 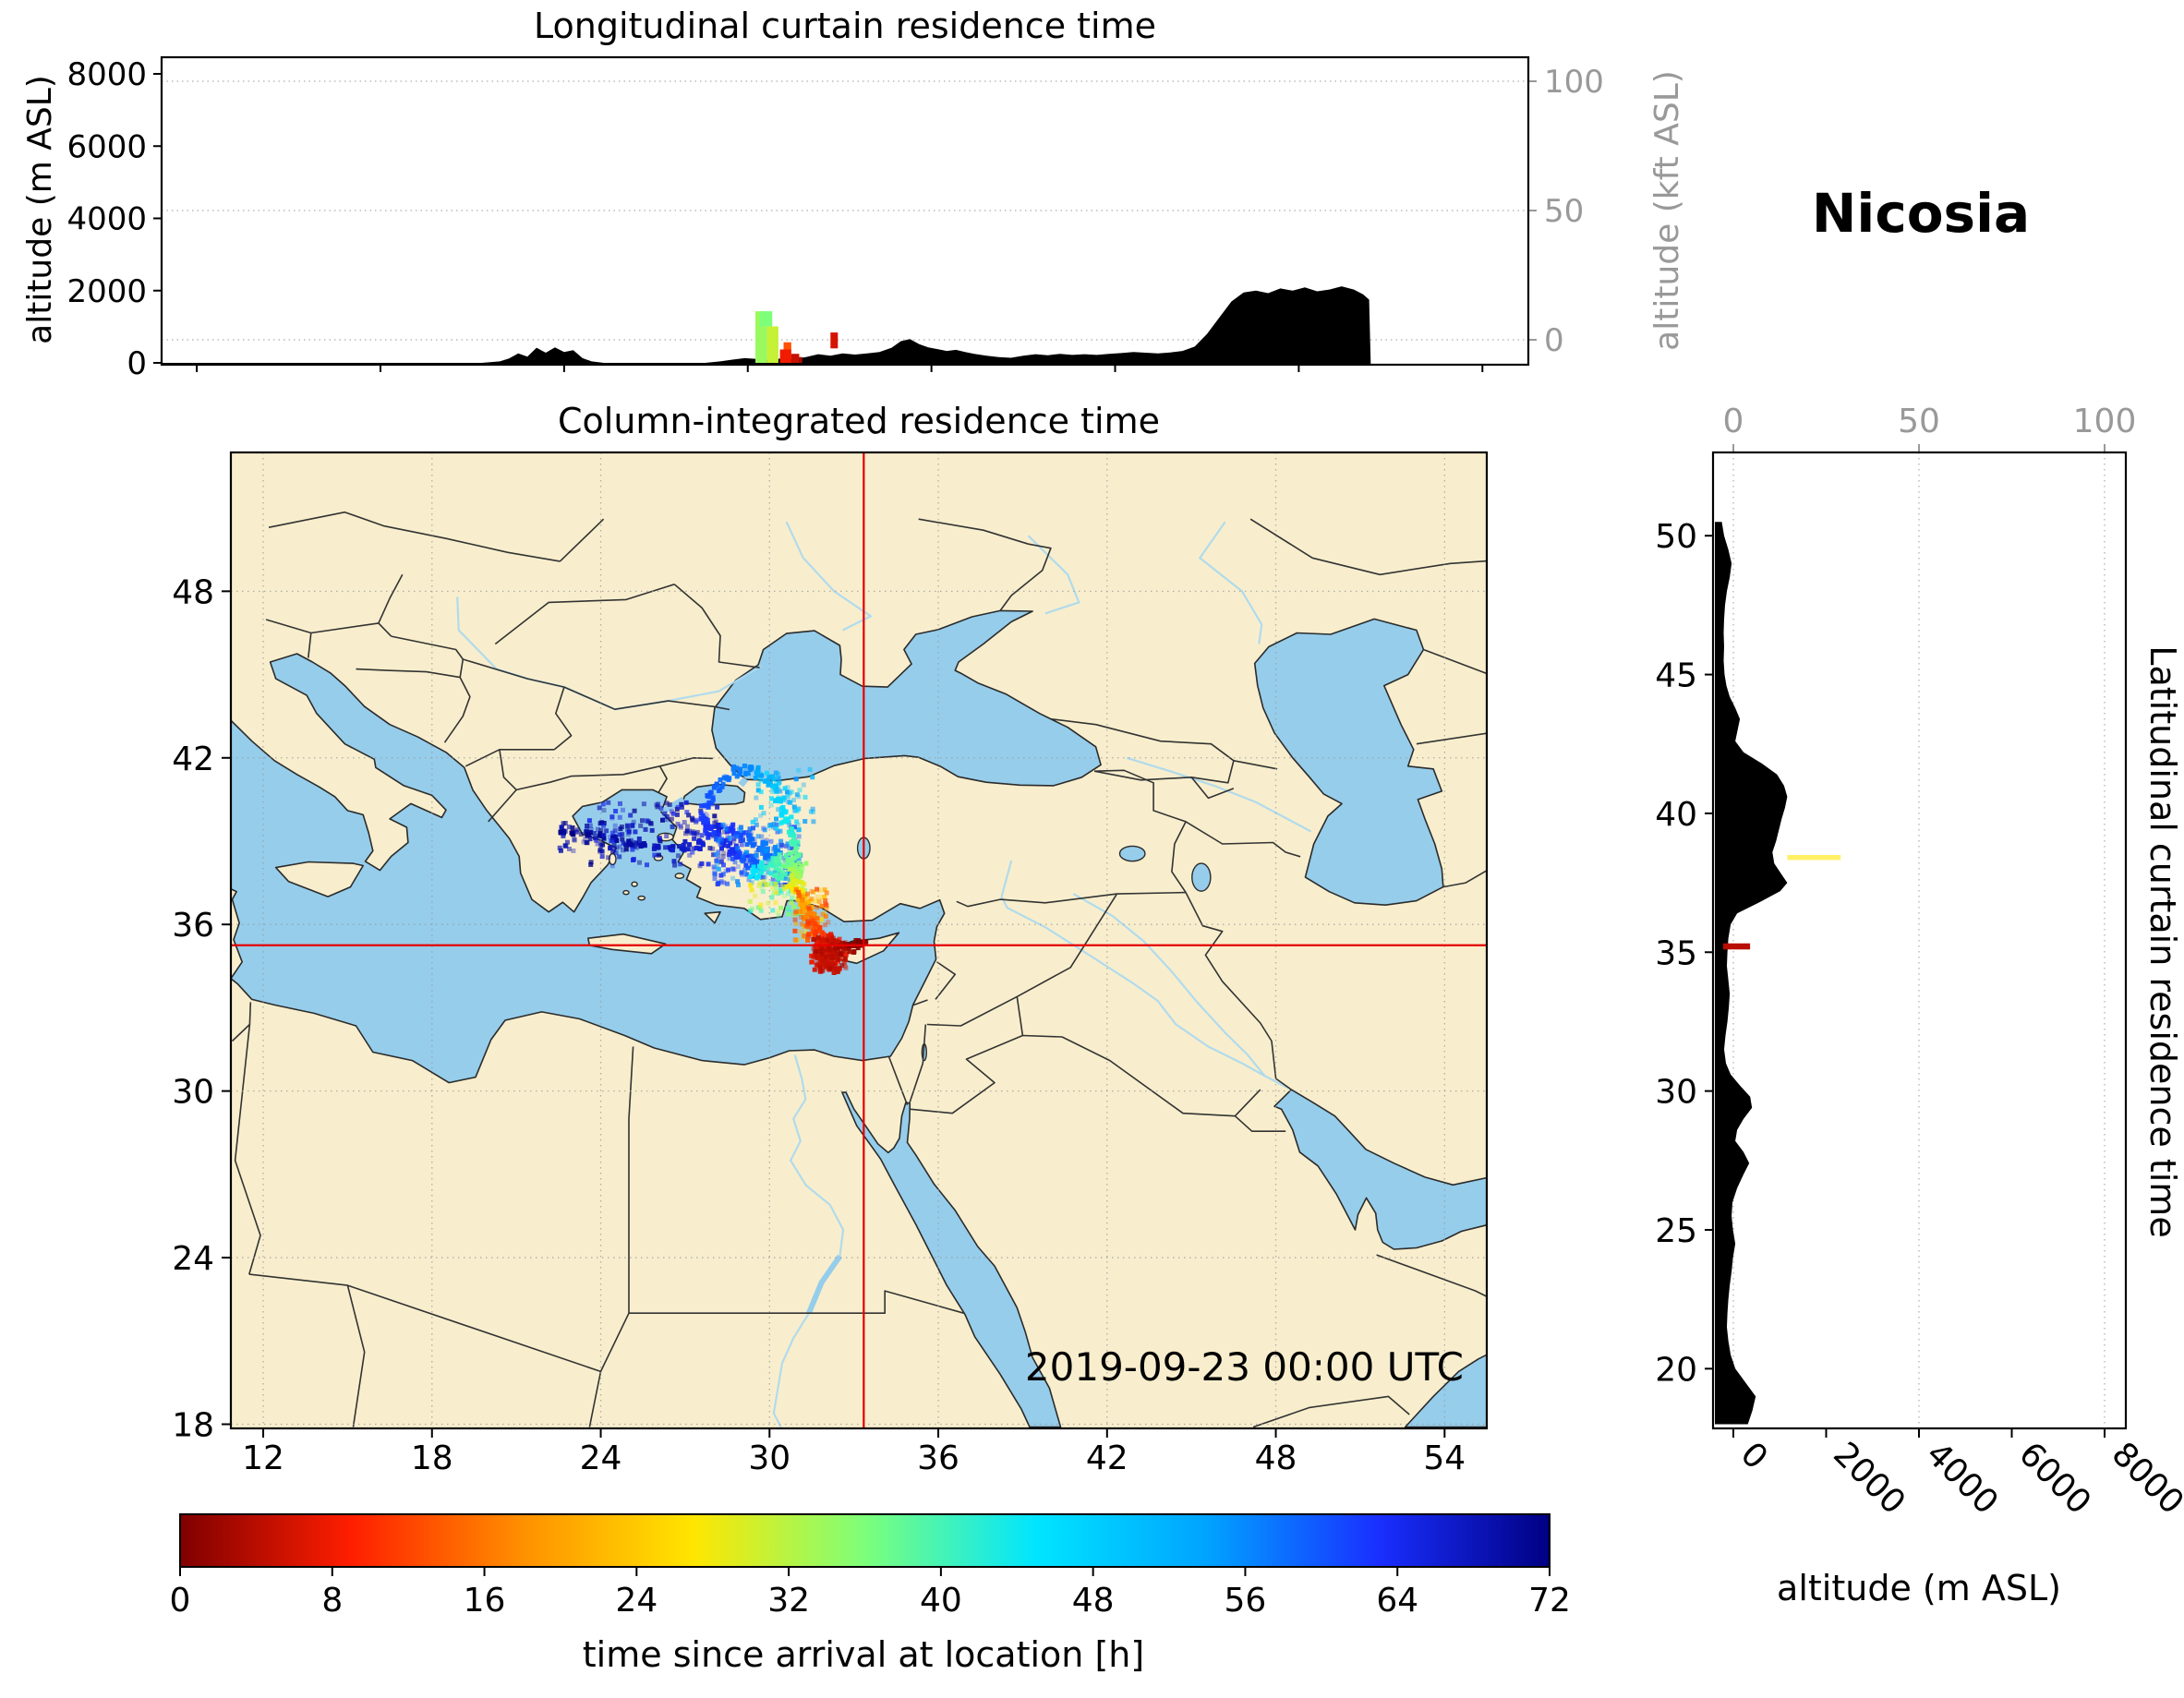 What do you see at coordinates (1246, 1601) in the screenshot?
I see `svg-text: 56` at bounding box center [1246, 1601].